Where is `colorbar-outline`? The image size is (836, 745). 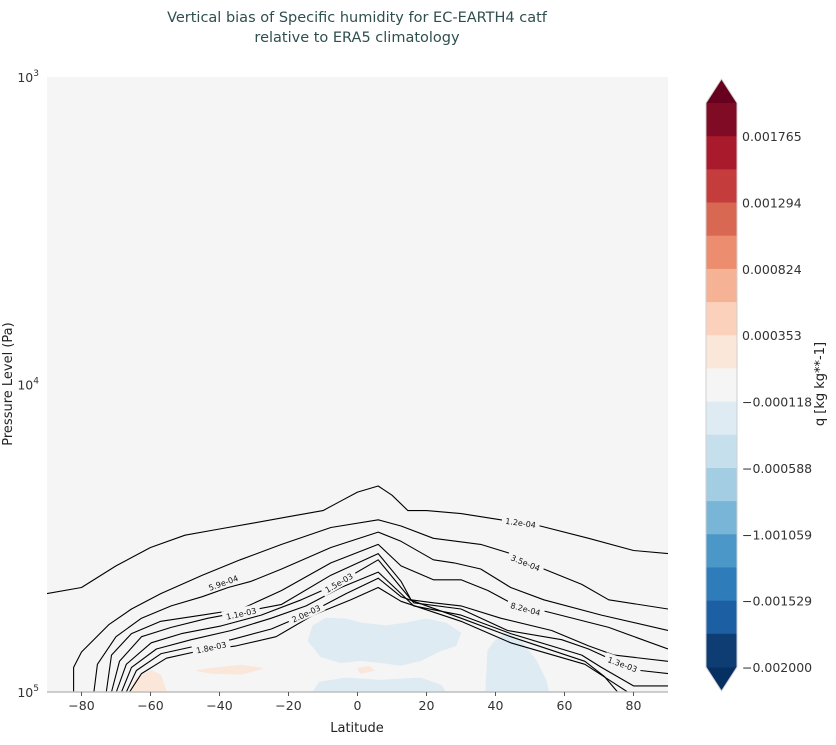 colorbar-outline is located at coordinates (721, 385).